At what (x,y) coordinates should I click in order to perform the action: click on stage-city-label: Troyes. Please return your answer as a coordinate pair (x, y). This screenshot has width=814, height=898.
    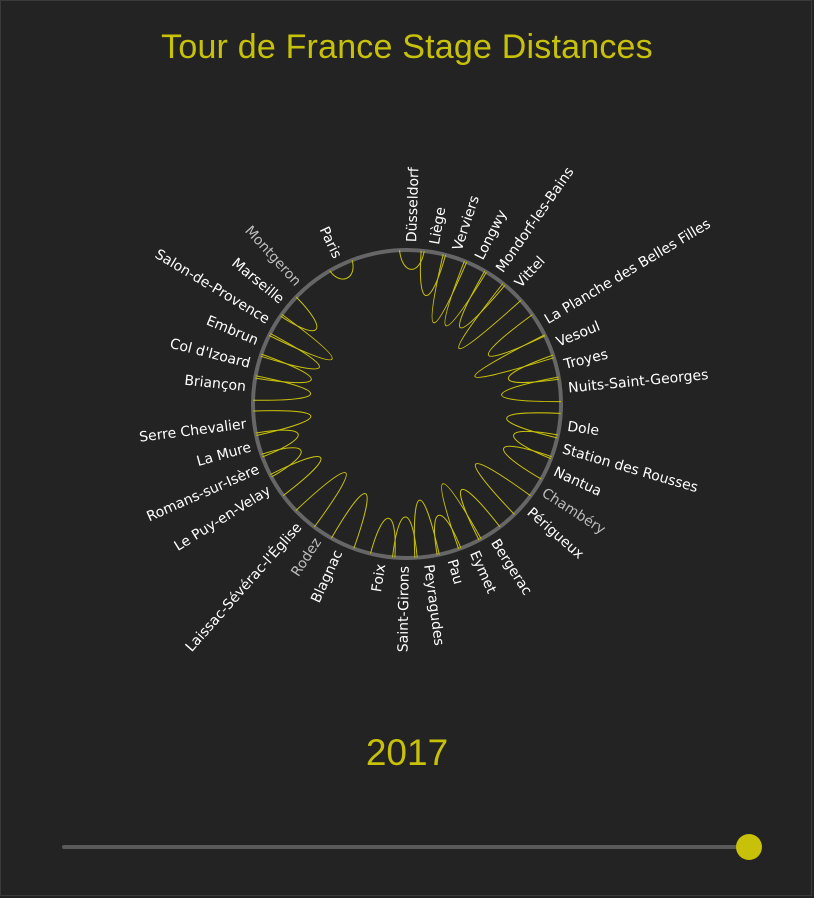
    Looking at the image, I should click on (585, 360).